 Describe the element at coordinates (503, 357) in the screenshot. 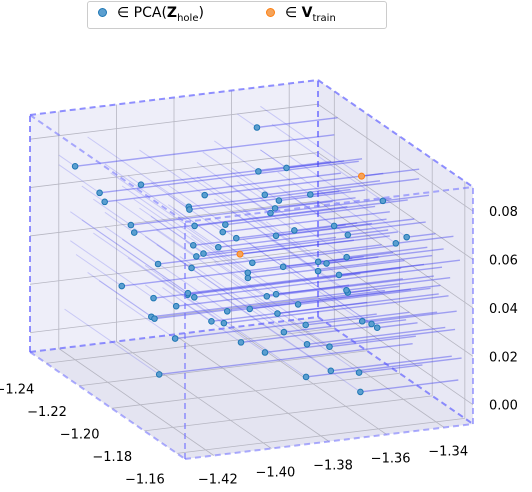

I see `z-tick-label: 0.02` at that location.